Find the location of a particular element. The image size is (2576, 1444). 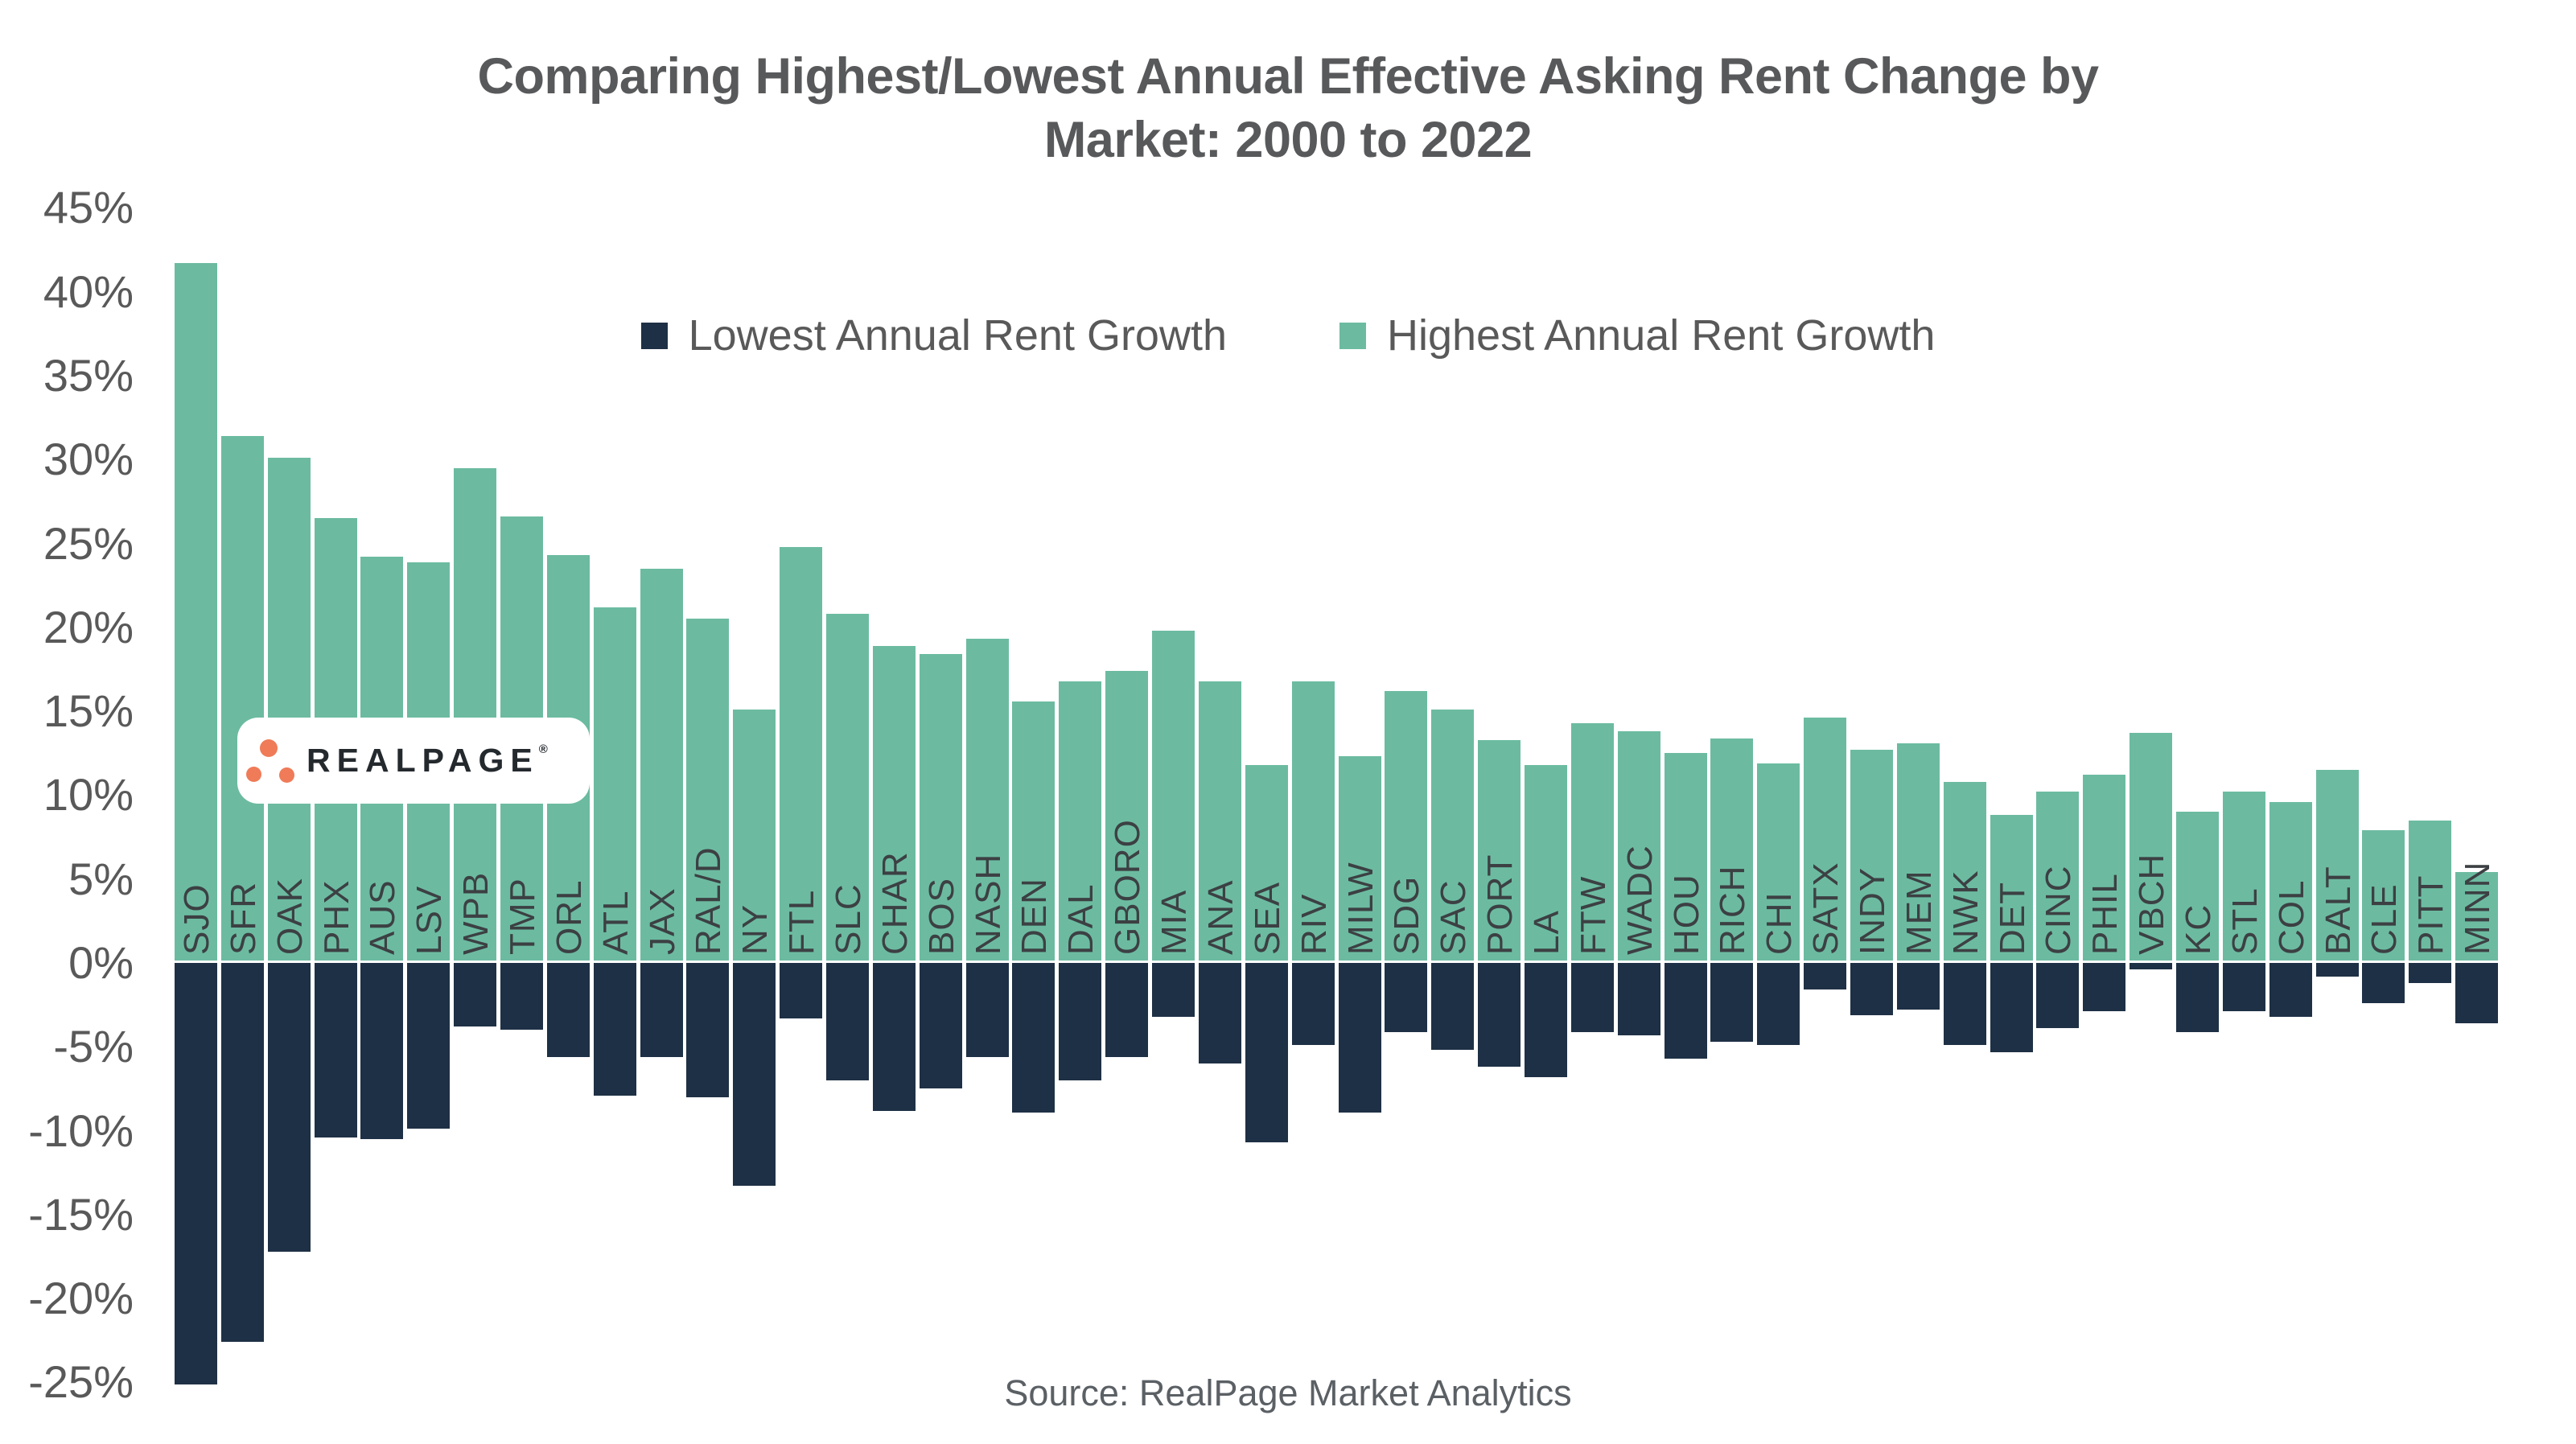

bar-lowest-INDY is located at coordinates (1871, 989).